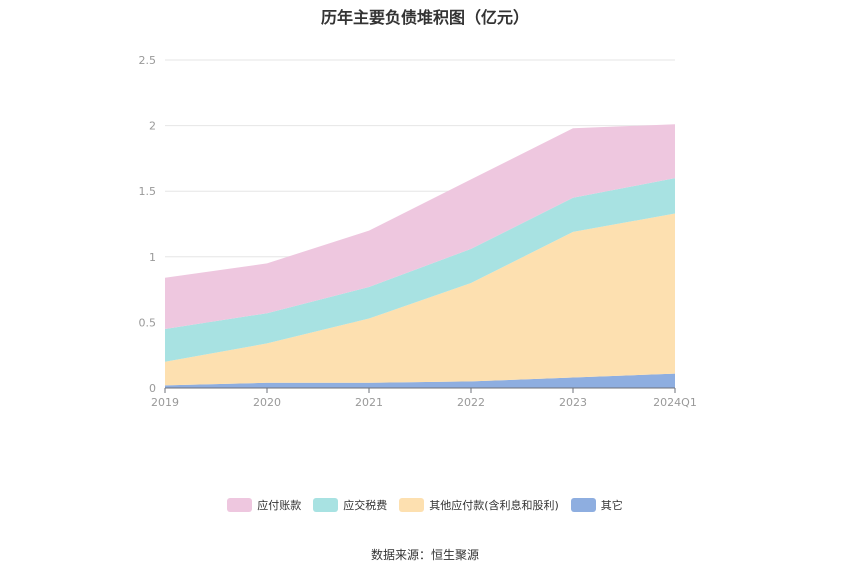  I want to click on legend-label: 其它, so click(611, 505).